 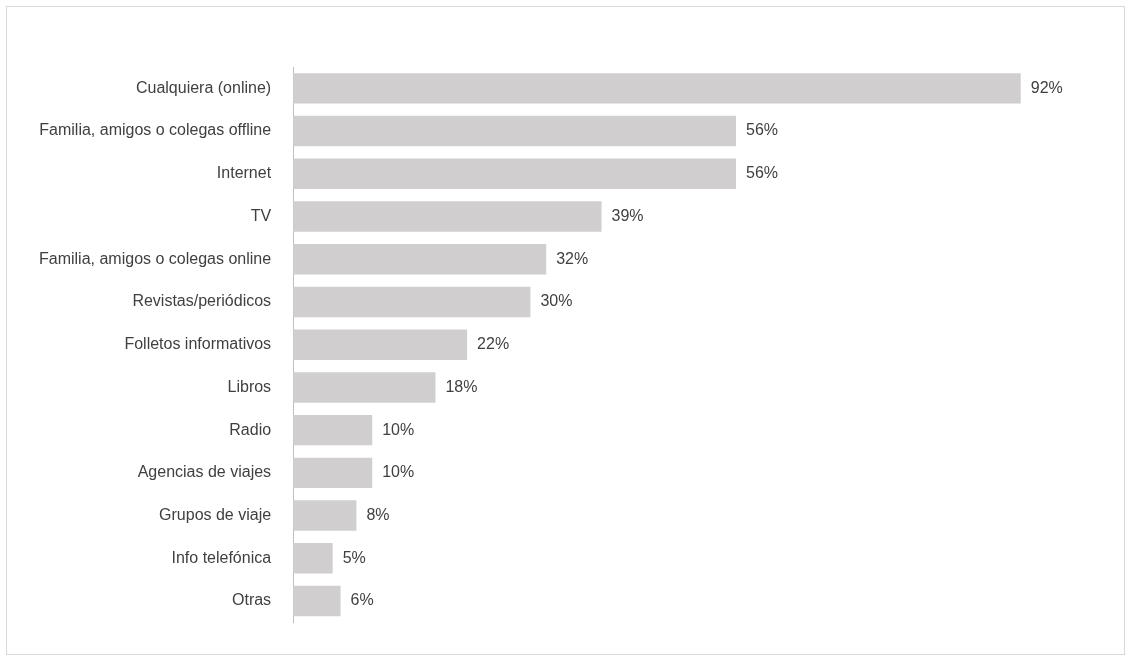 What do you see at coordinates (362, 600) in the screenshot?
I see `data-label: 6%` at bounding box center [362, 600].